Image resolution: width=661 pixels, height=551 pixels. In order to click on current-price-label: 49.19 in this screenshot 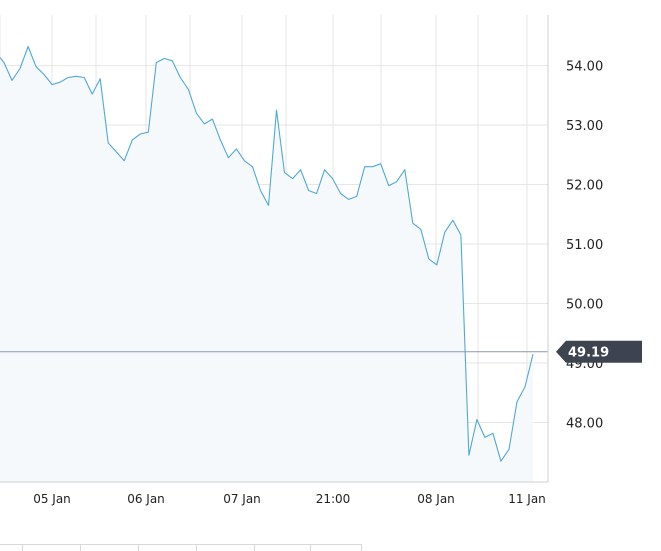, I will do `click(588, 353)`.